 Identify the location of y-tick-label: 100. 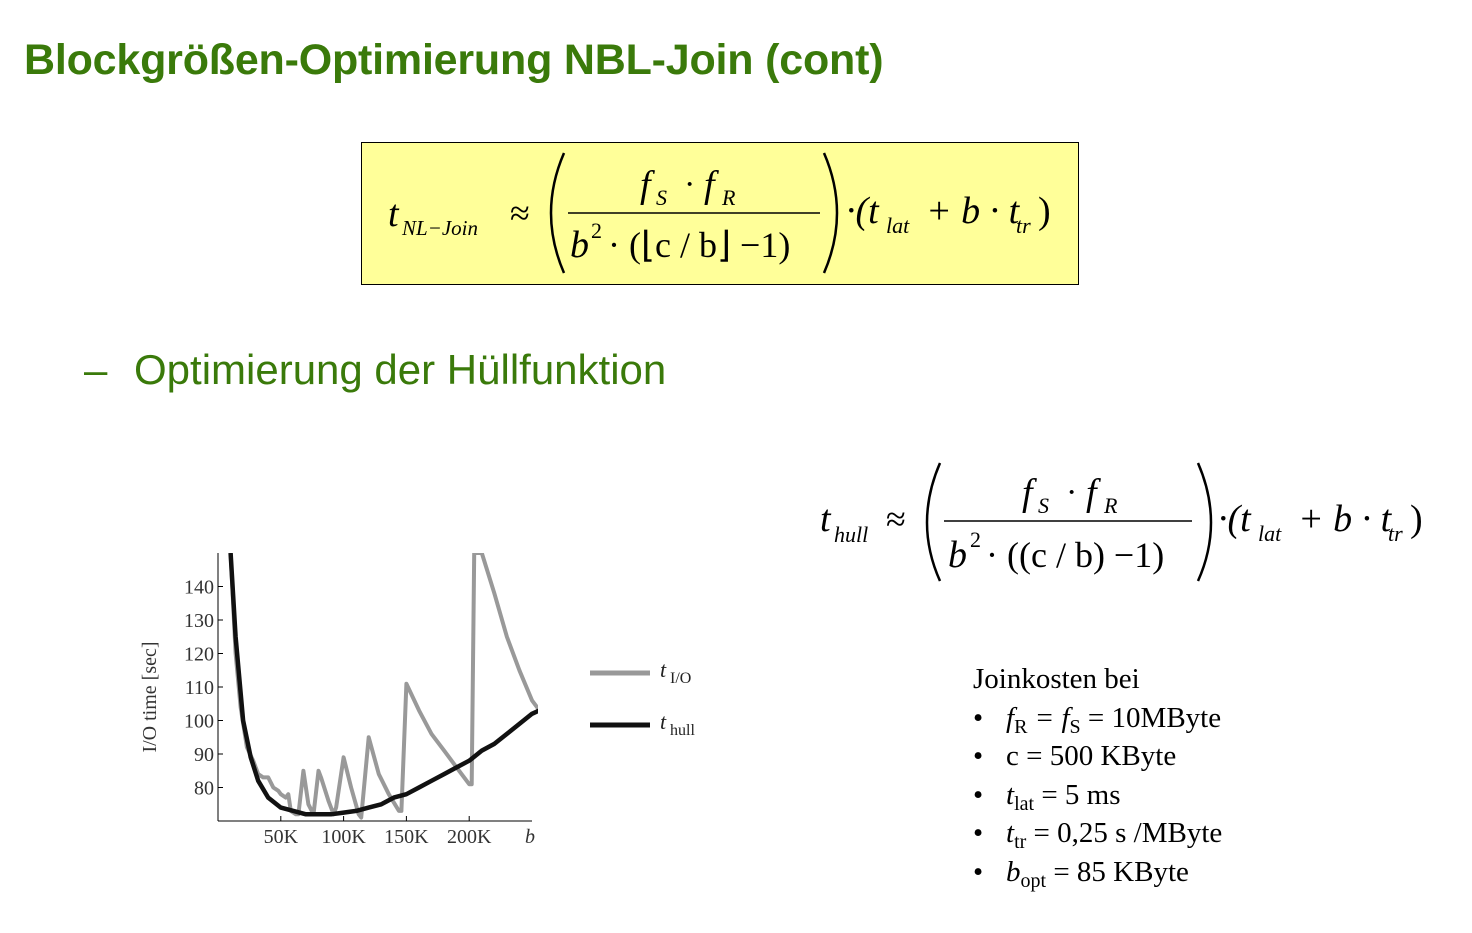
(199, 722).